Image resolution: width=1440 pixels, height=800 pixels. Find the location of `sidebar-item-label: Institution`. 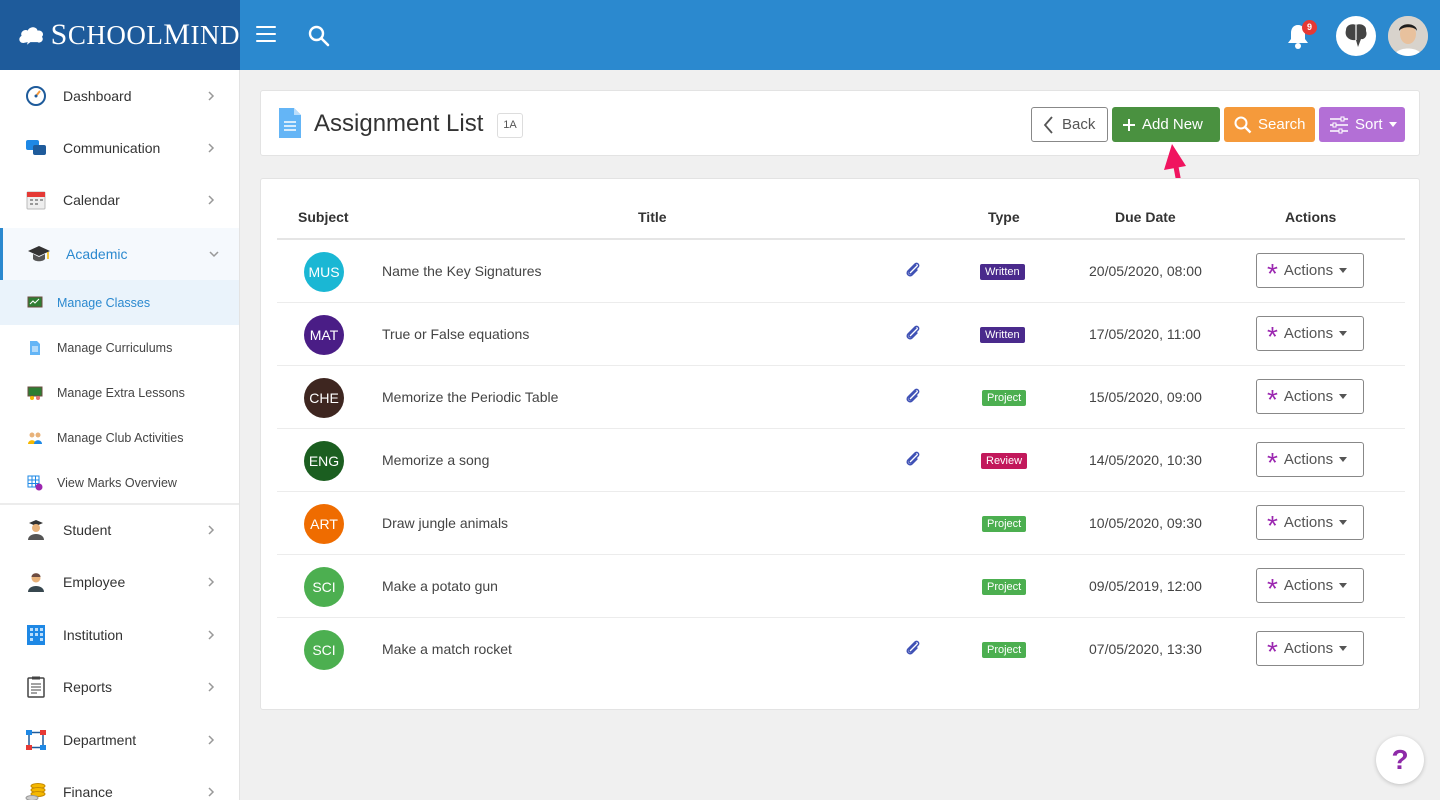

sidebar-item-label: Institution is located at coordinates (93, 635).